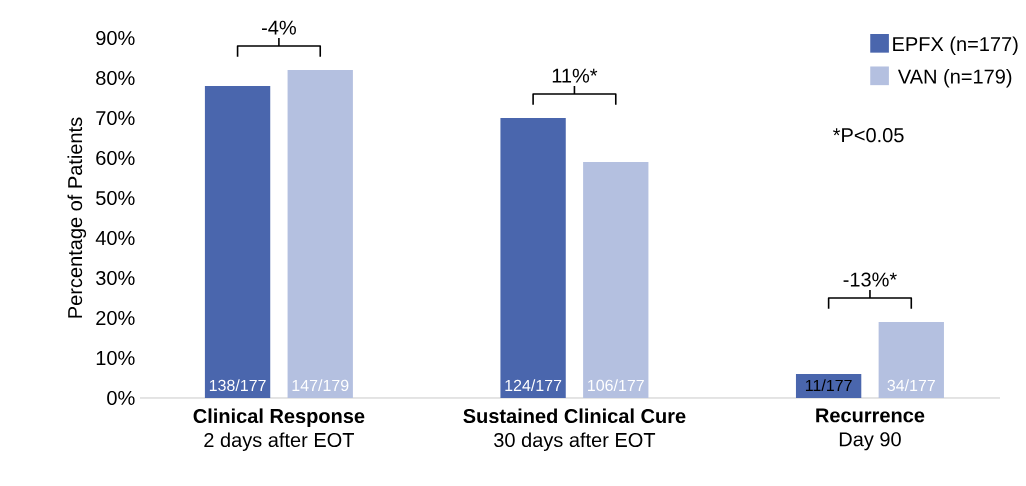 This screenshot has height=486, width=1026. I want to click on data-label: 138/177, so click(237, 385).